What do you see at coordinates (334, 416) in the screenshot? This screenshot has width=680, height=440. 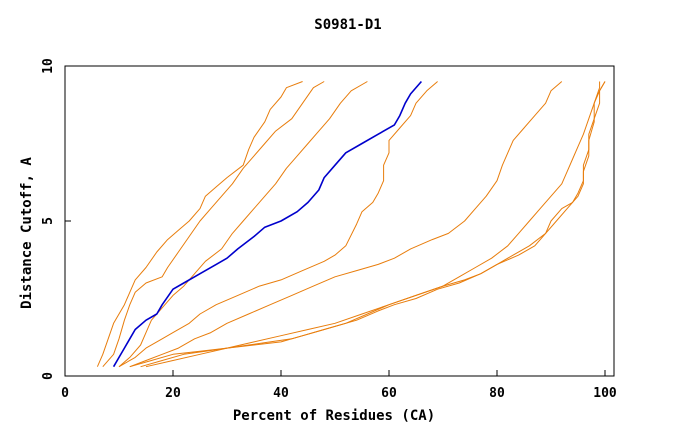 I see `x-axis-label: Percent of Residues (CA)` at bounding box center [334, 416].